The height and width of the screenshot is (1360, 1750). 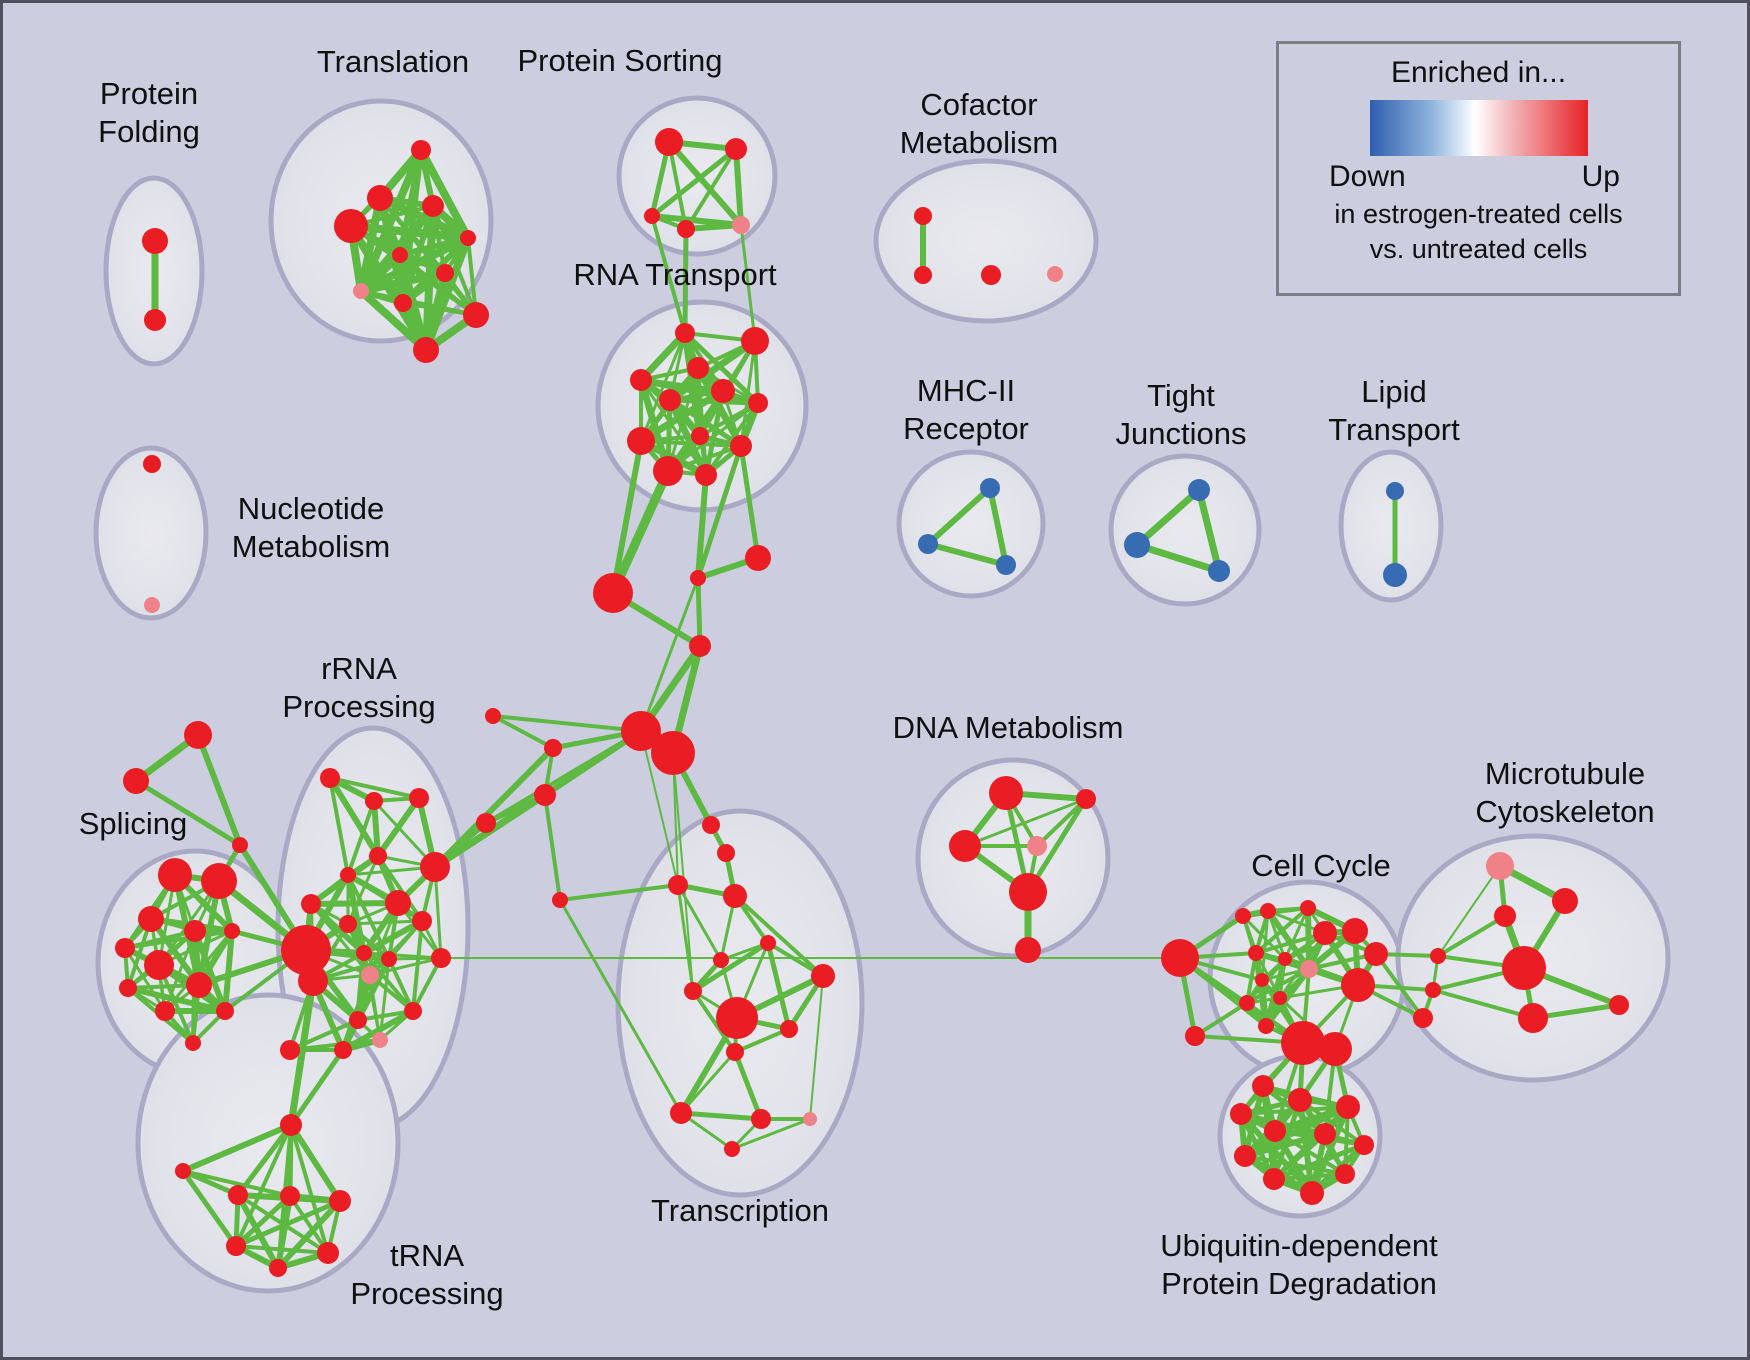 I want to click on node-tc7, so click(x=737, y=1018).